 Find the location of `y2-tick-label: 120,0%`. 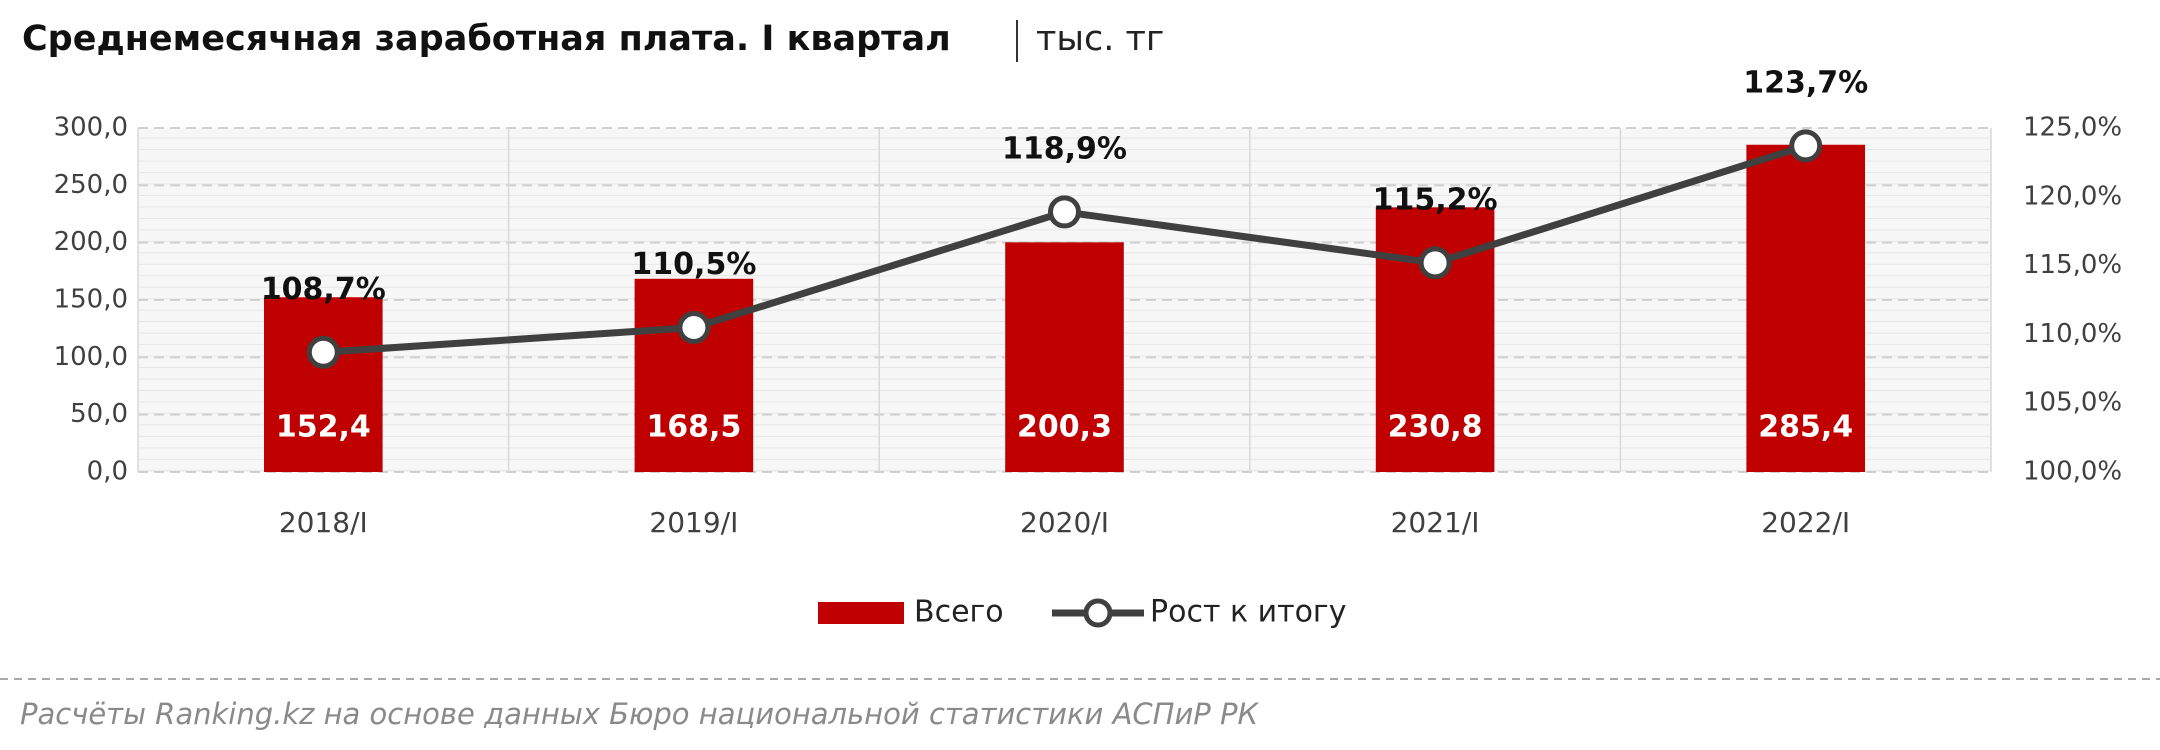

y2-tick-label: 120,0% is located at coordinates (2072, 196).